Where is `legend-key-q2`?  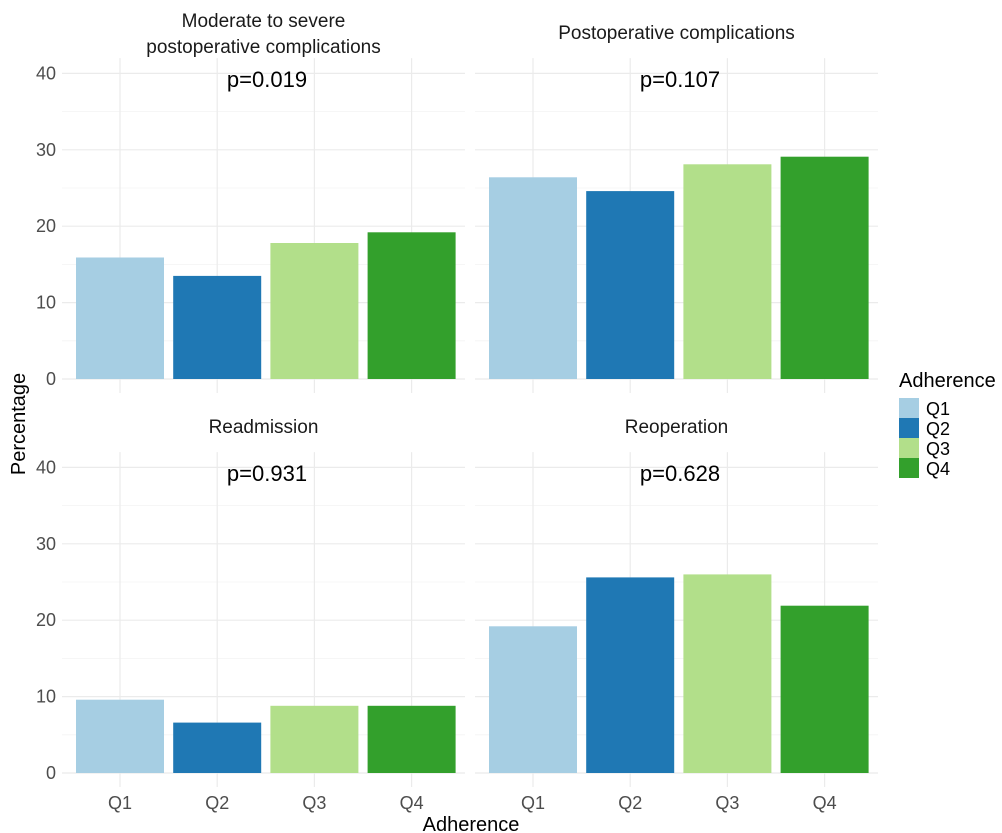 legend-key-q2 is located at coordinates (909, 428).